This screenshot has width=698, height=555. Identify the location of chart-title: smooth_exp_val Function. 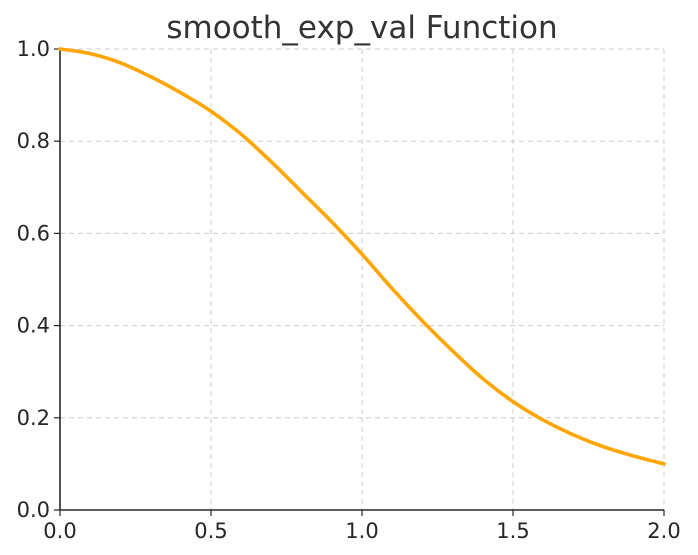
(361, 28).